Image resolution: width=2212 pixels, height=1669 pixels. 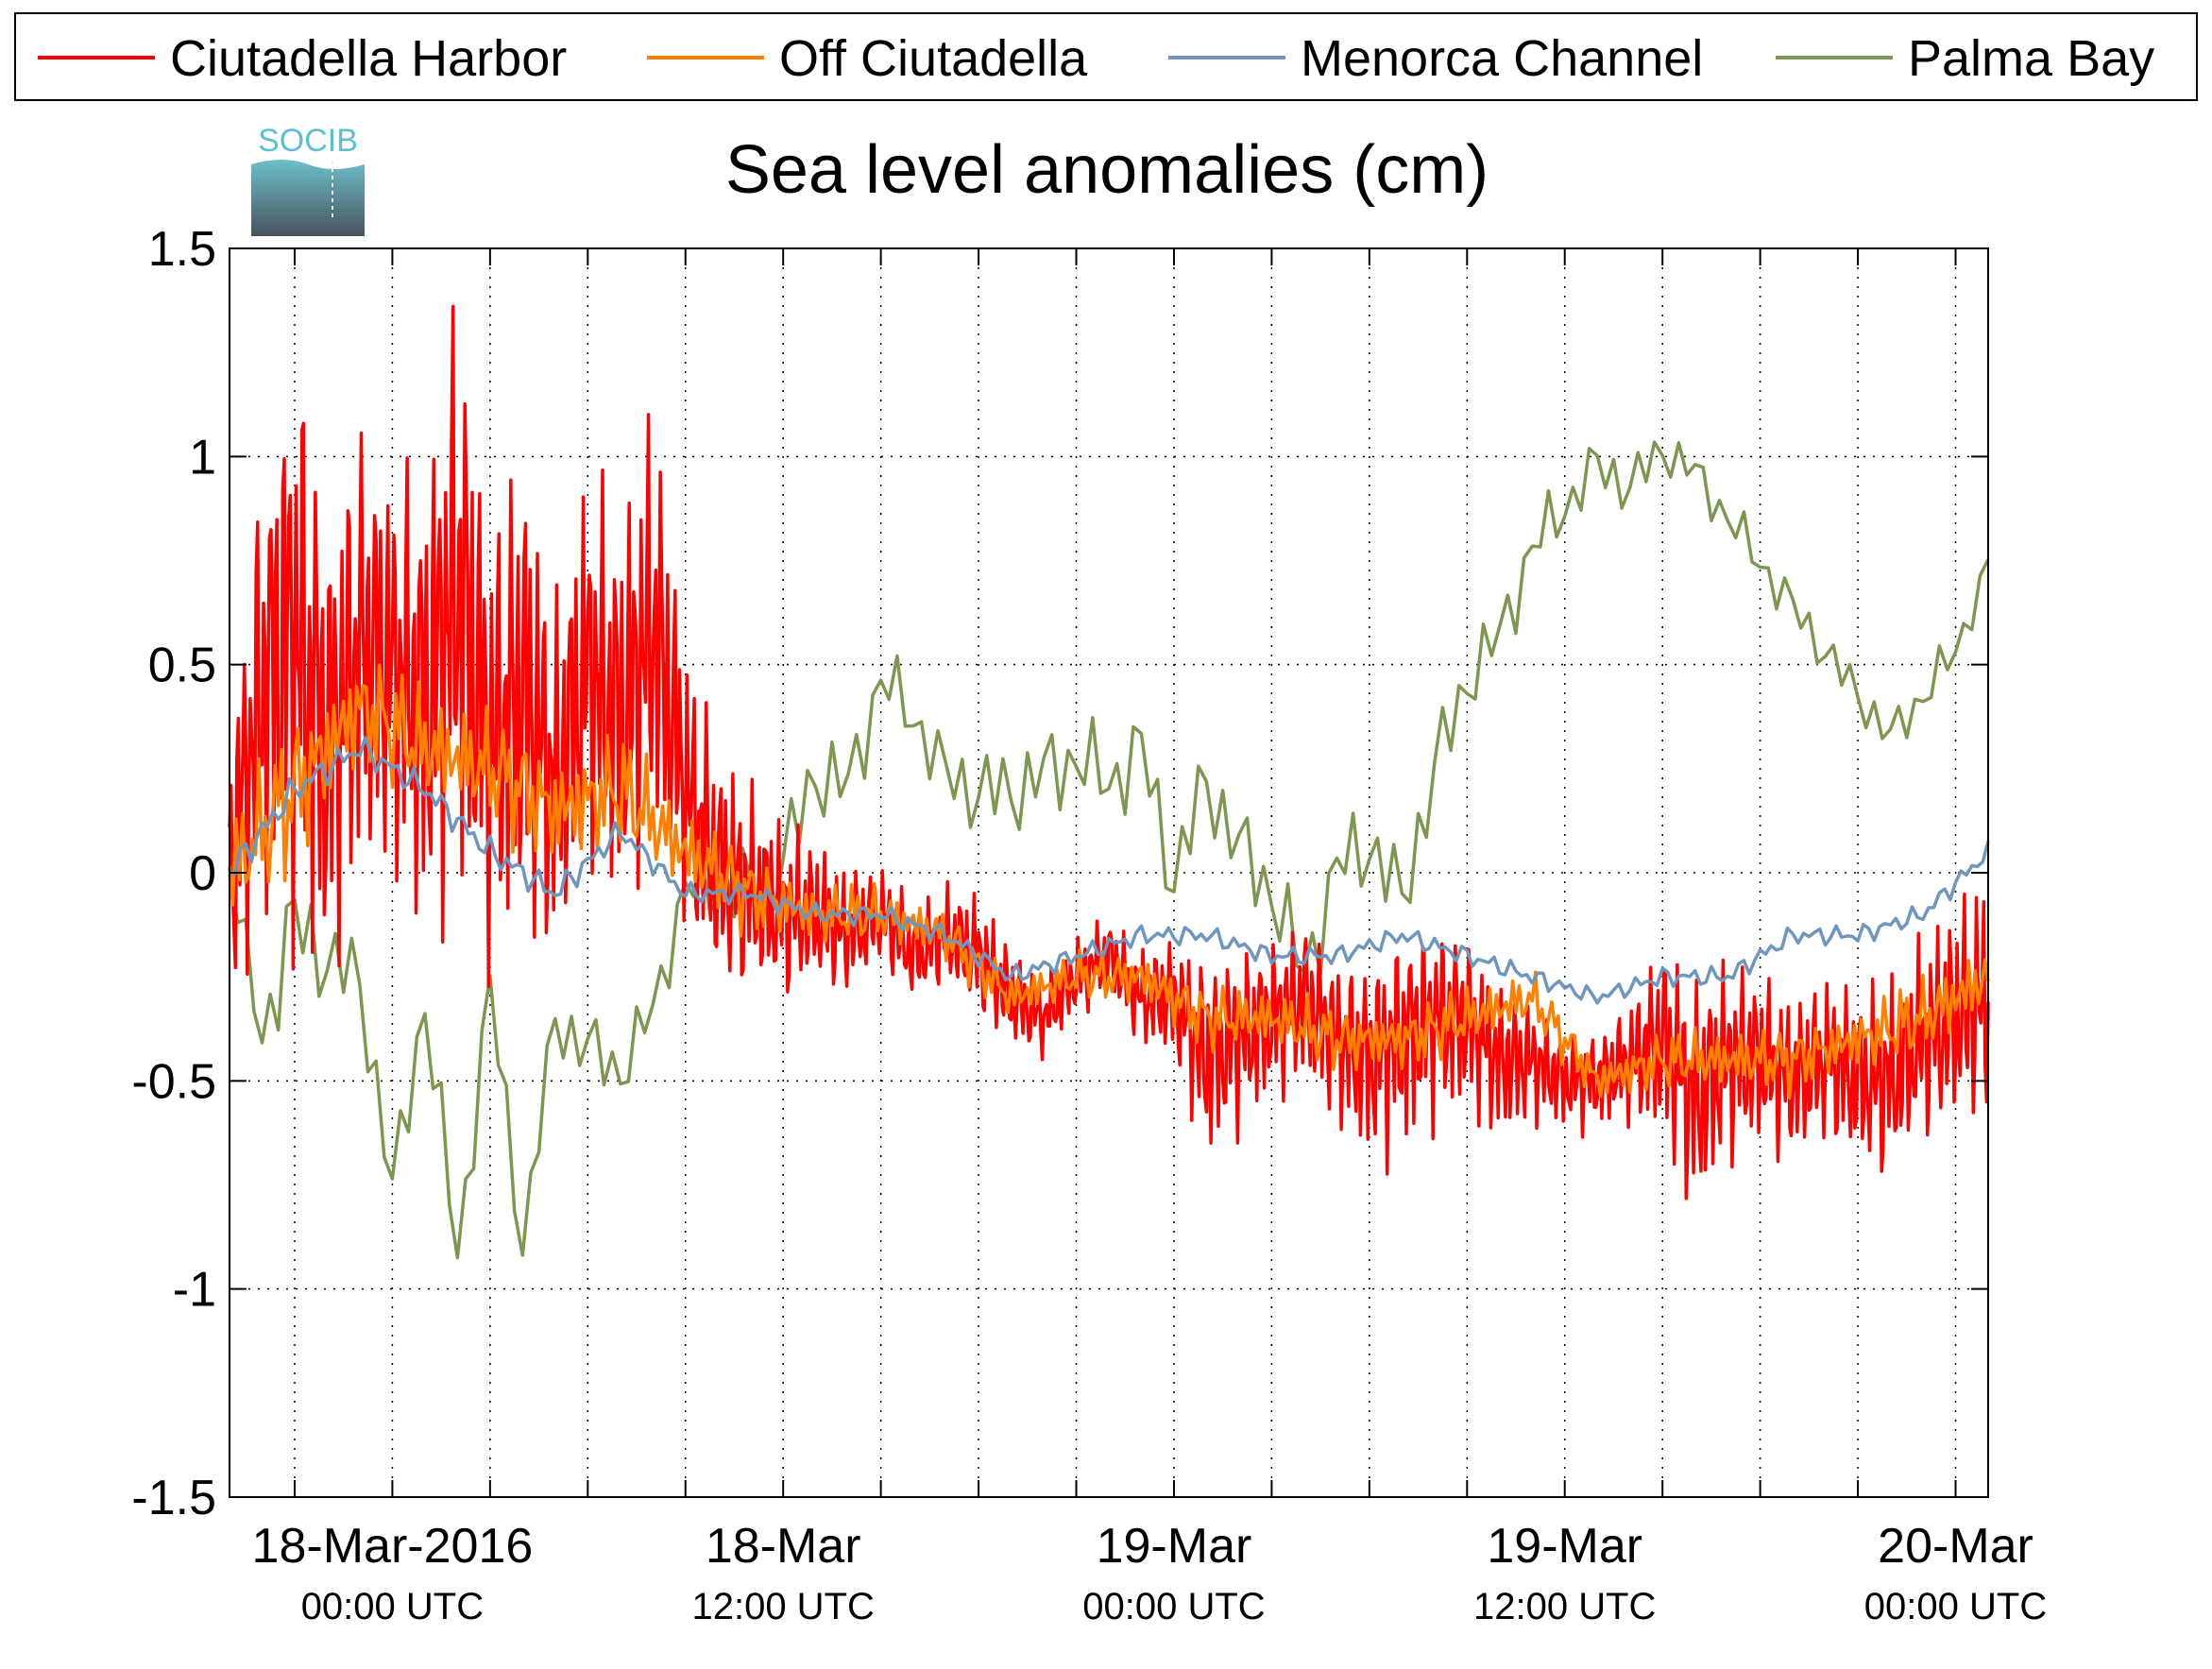 I want to click on legend-label: Off Ciutadella, so click(x=933, y=59).